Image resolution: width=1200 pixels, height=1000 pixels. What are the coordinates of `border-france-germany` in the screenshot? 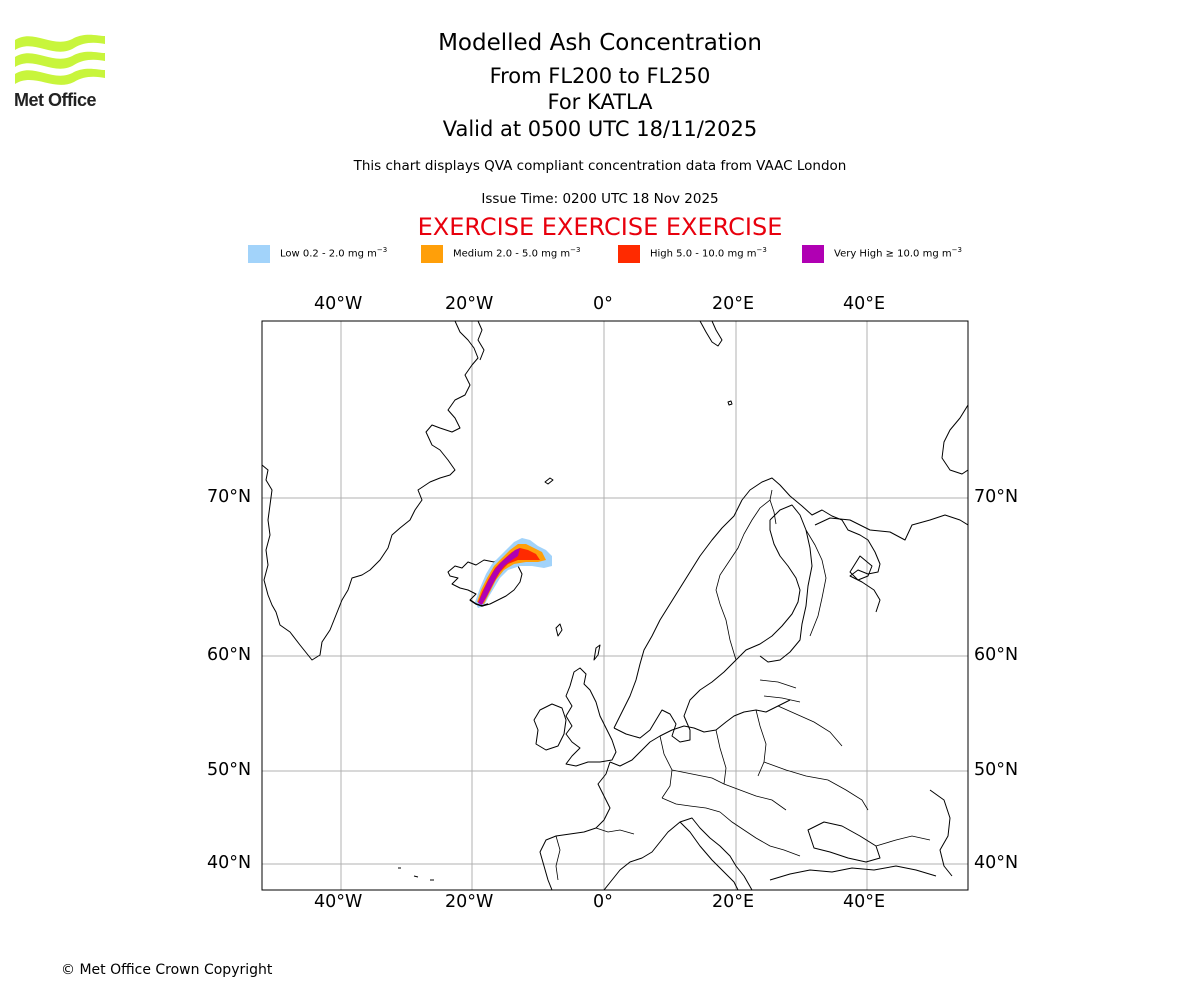 It's located at (666, 767).